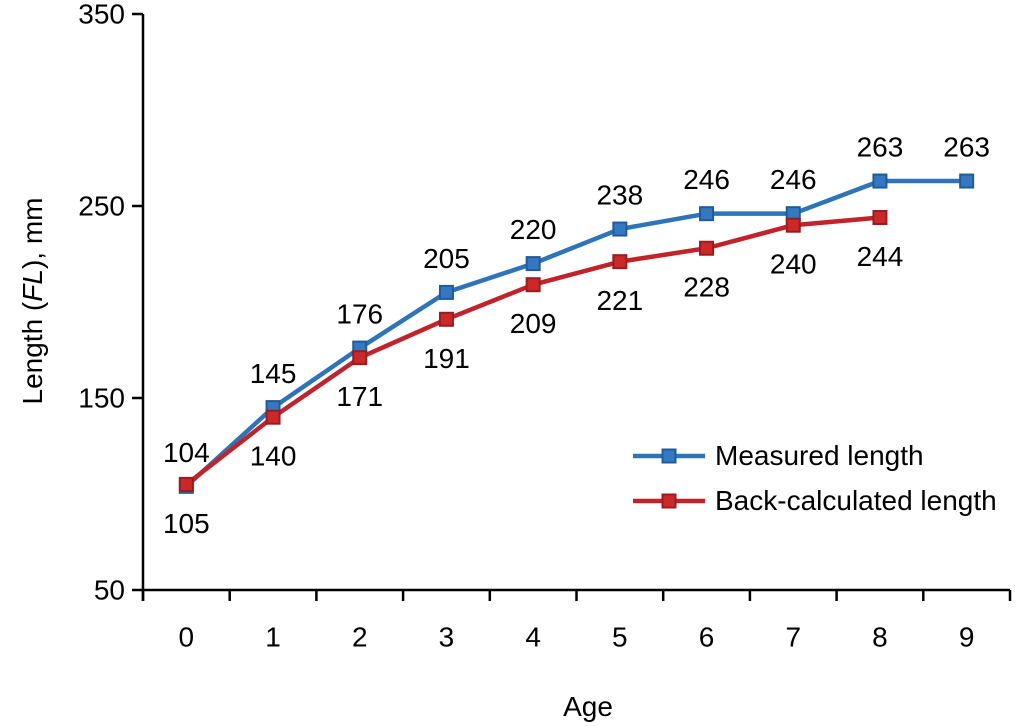 Image resolution: width=1016 pixels, height=726 pixels. Describe the element at coordinates (32, 233) in the screenshot. I see `y-axis-title-post: ), mm` at that location.